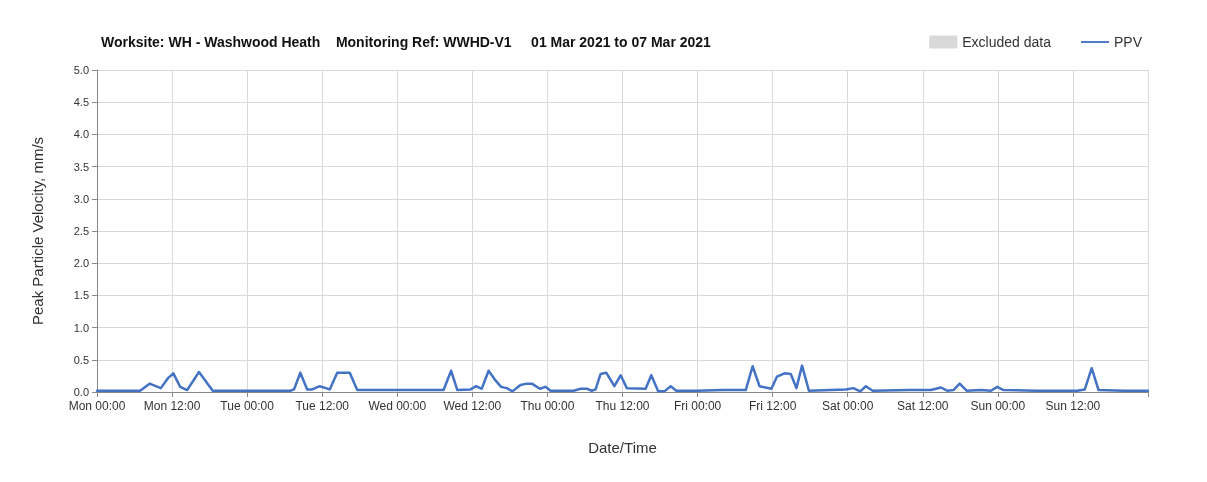  I want to click on x-tick-label: Wed 00:00, so click(397, 406).